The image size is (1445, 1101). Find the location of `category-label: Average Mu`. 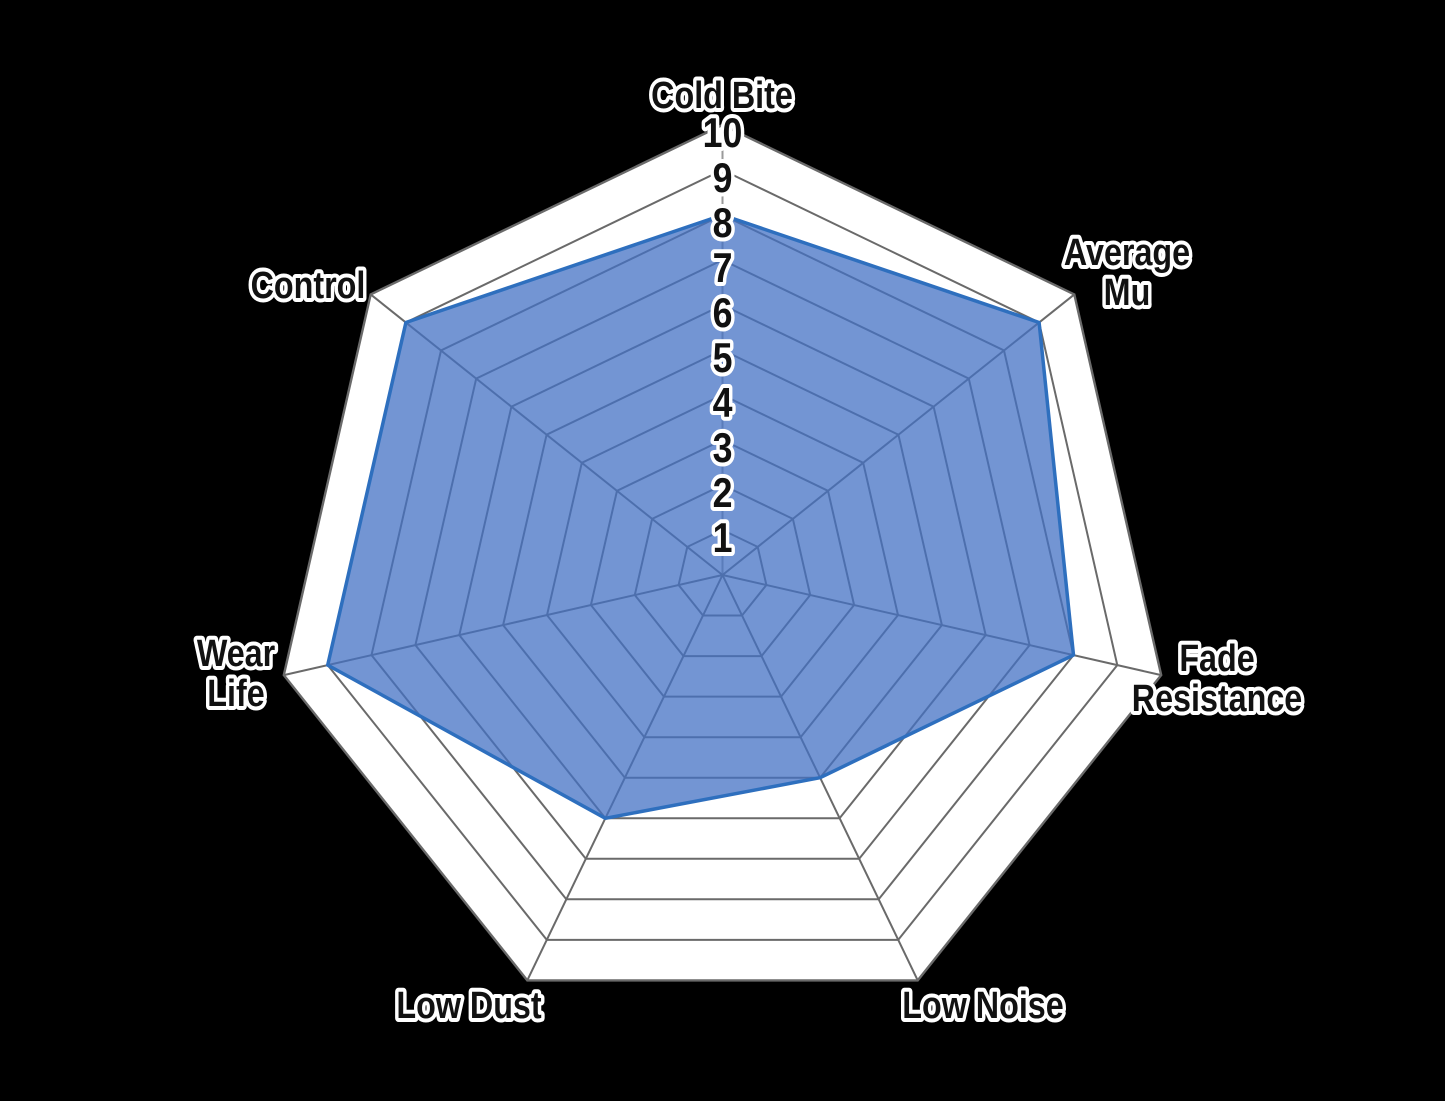

category-label: Average Mu is located at coordinates (1127, 273).